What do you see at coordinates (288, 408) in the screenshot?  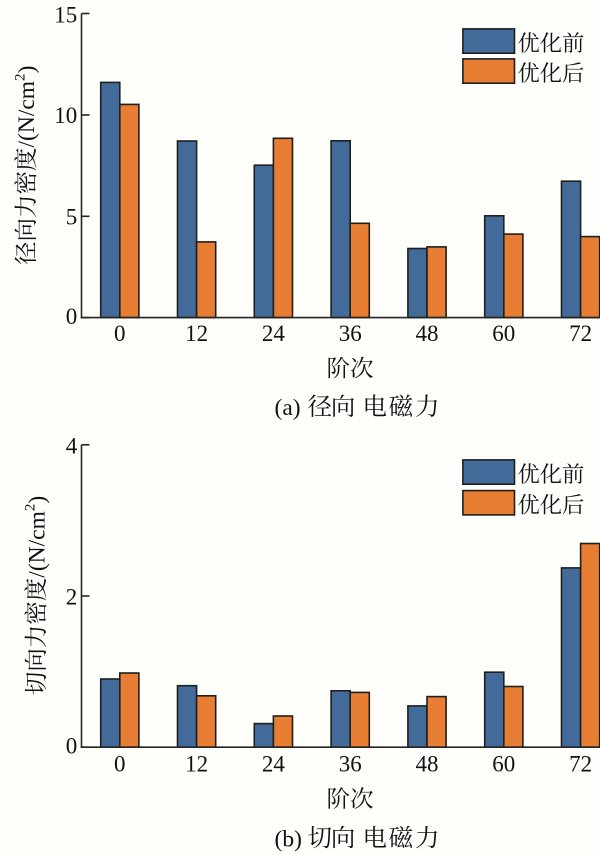 I see `svg-text: (a)` at bounding box center [288, 408].